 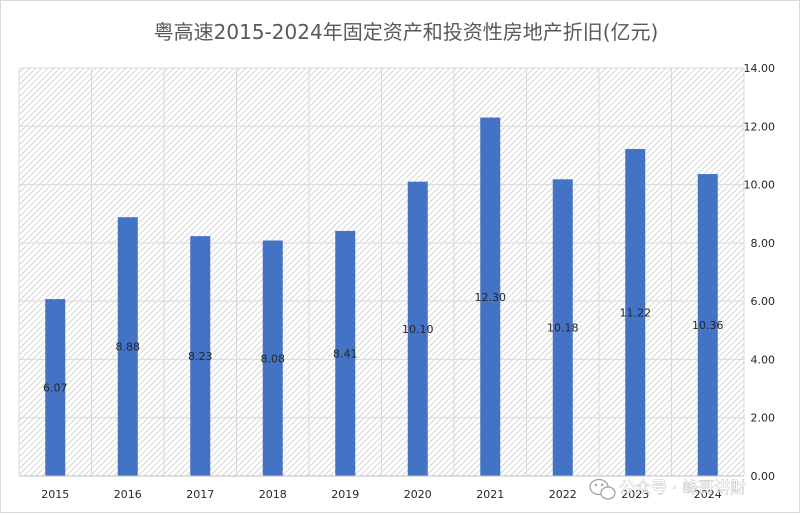 I want to click on watermark-text: 公众号 · 峰哥讲财, so click(x=682, y=487).